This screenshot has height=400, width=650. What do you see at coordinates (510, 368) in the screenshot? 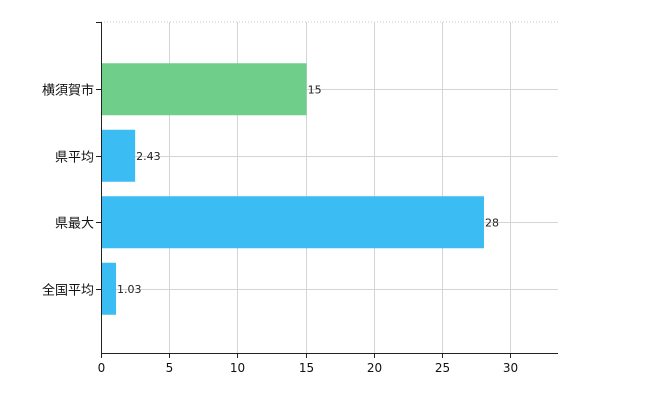
I see `x-tick-label-6: 30` at bounding box center [510, 368].